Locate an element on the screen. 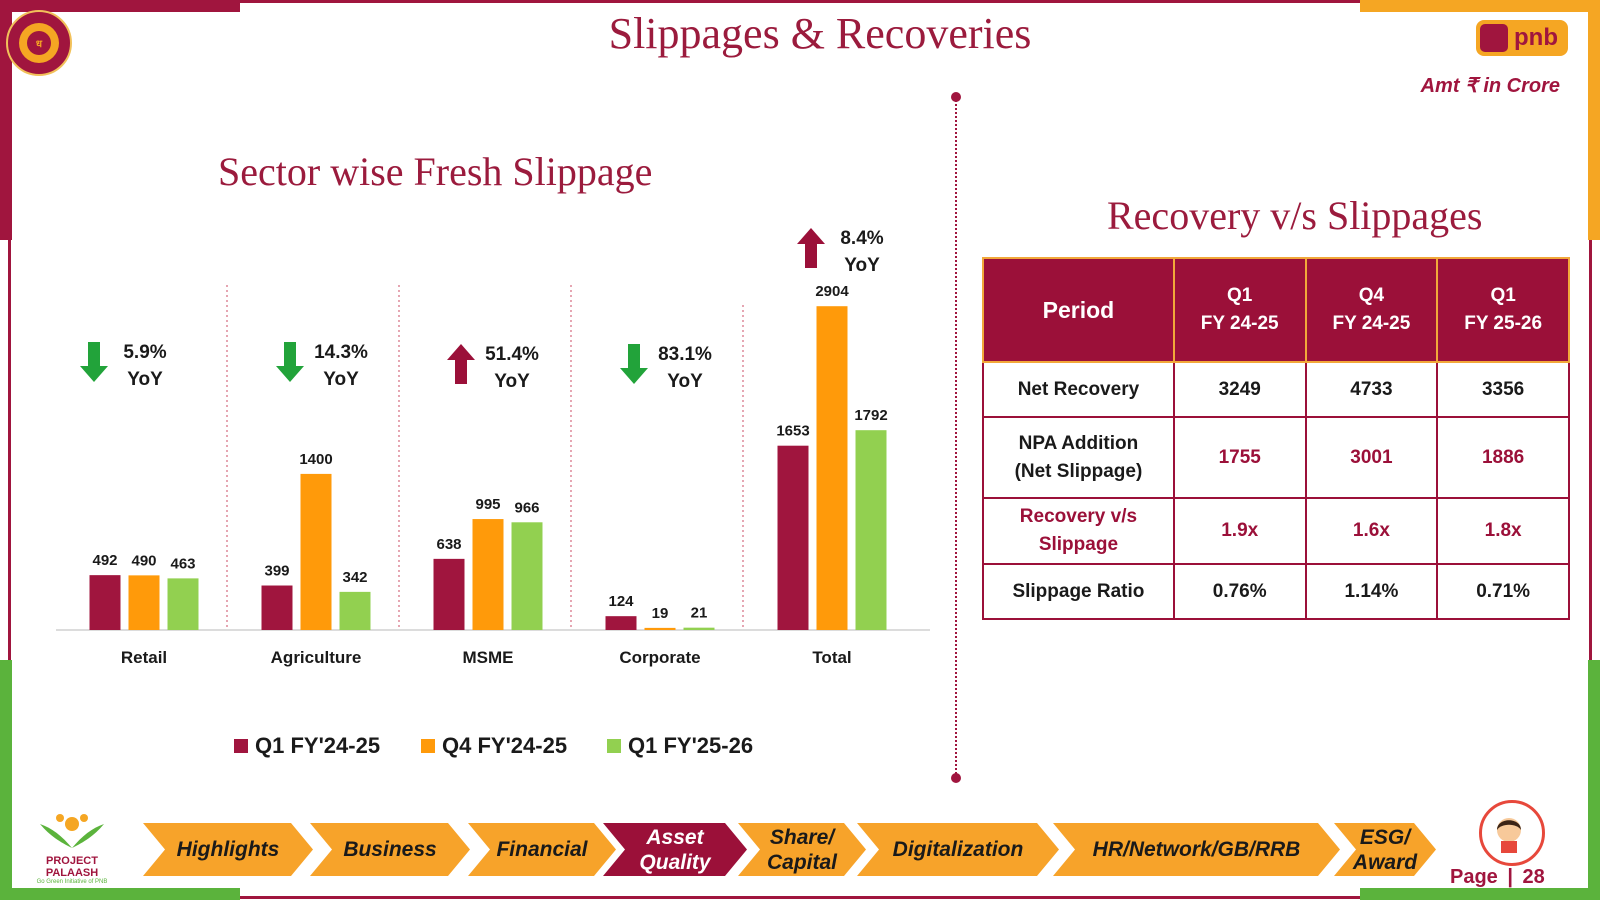 This screenshot has width=1600, height=900. yoy-value: 5.9% is located at coordinates (145, 352).